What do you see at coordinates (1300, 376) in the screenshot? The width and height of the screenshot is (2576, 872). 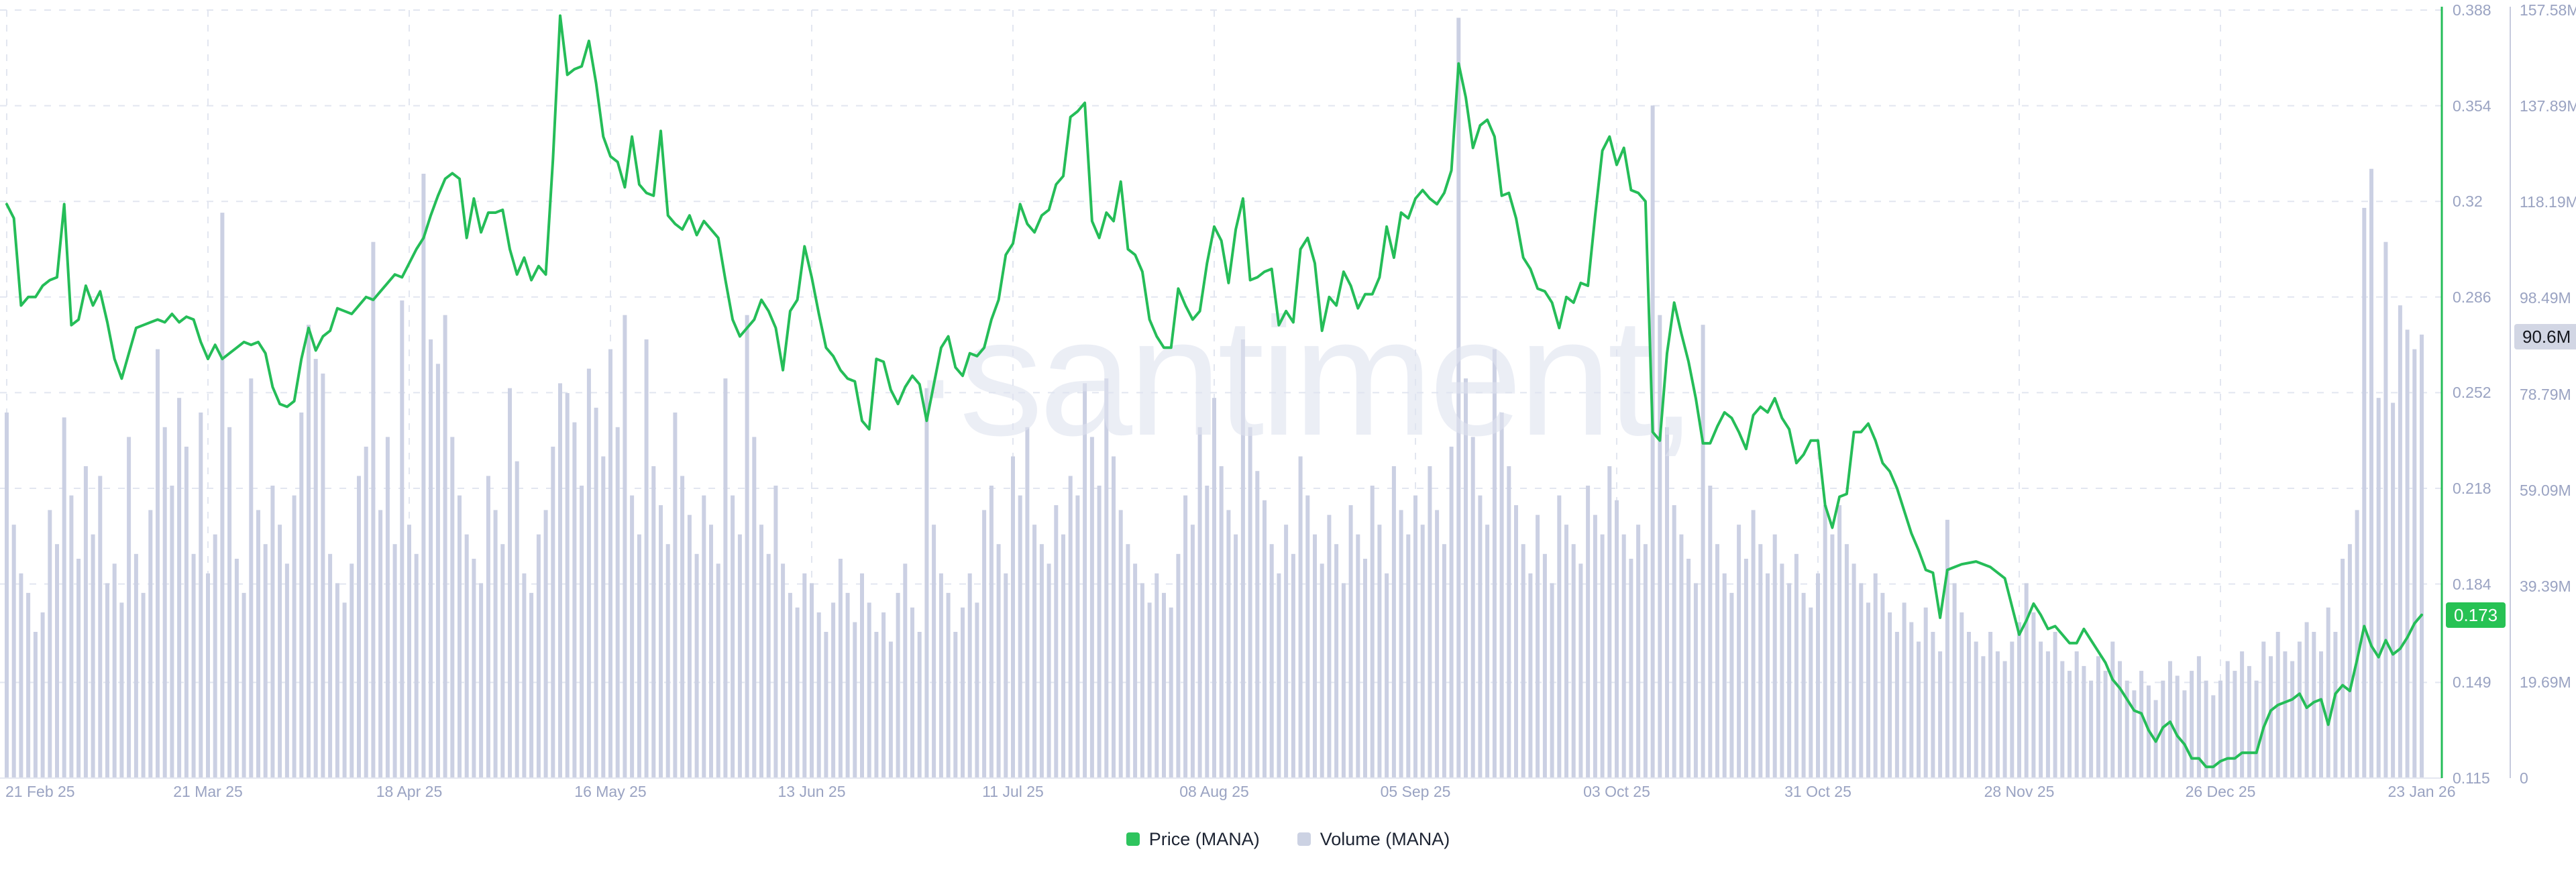 I see `watermark: ·santiment,` at bounding box center [1300, 376].